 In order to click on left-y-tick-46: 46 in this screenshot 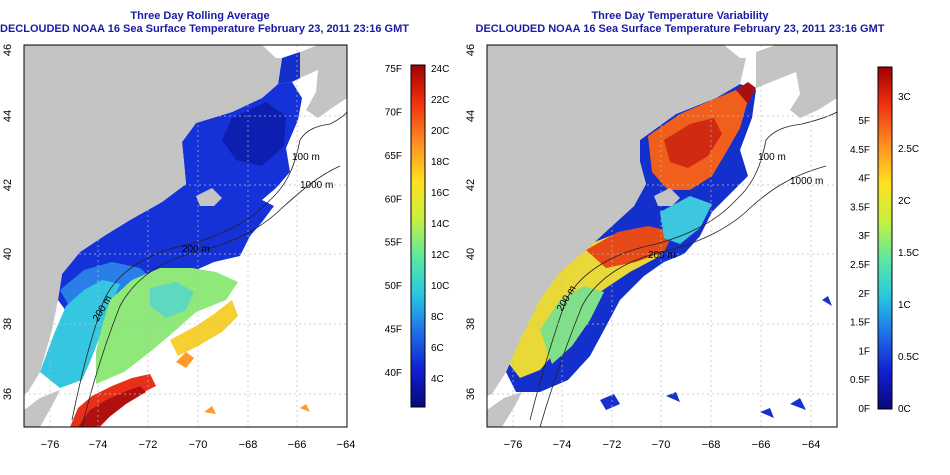, I will do `click(8, 50)`.